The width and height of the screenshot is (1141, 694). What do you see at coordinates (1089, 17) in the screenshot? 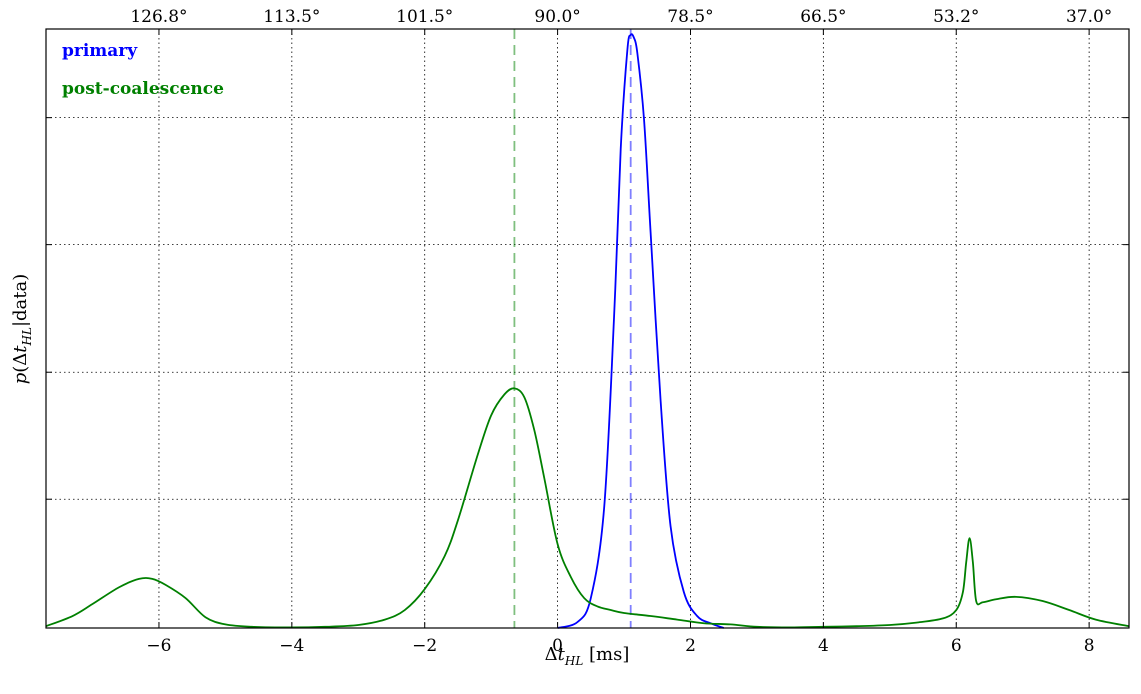
I see `top-tick-label: 37.0°` at bounding box center [1089, 17].